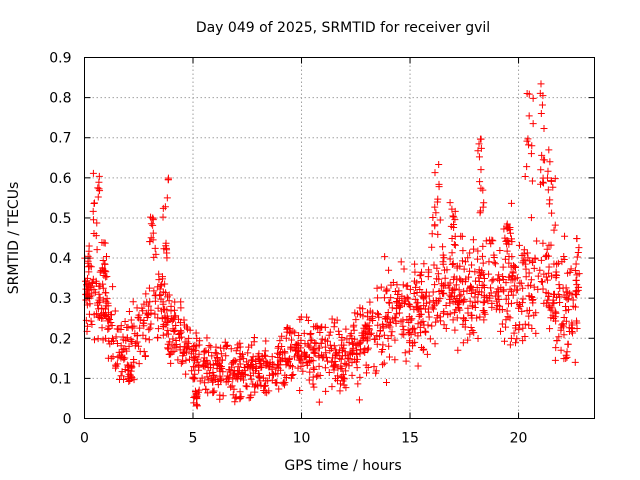 The width and height of the screenshot is (640, 480). I want to click on x-tick-label: 5, so click(193, 439).